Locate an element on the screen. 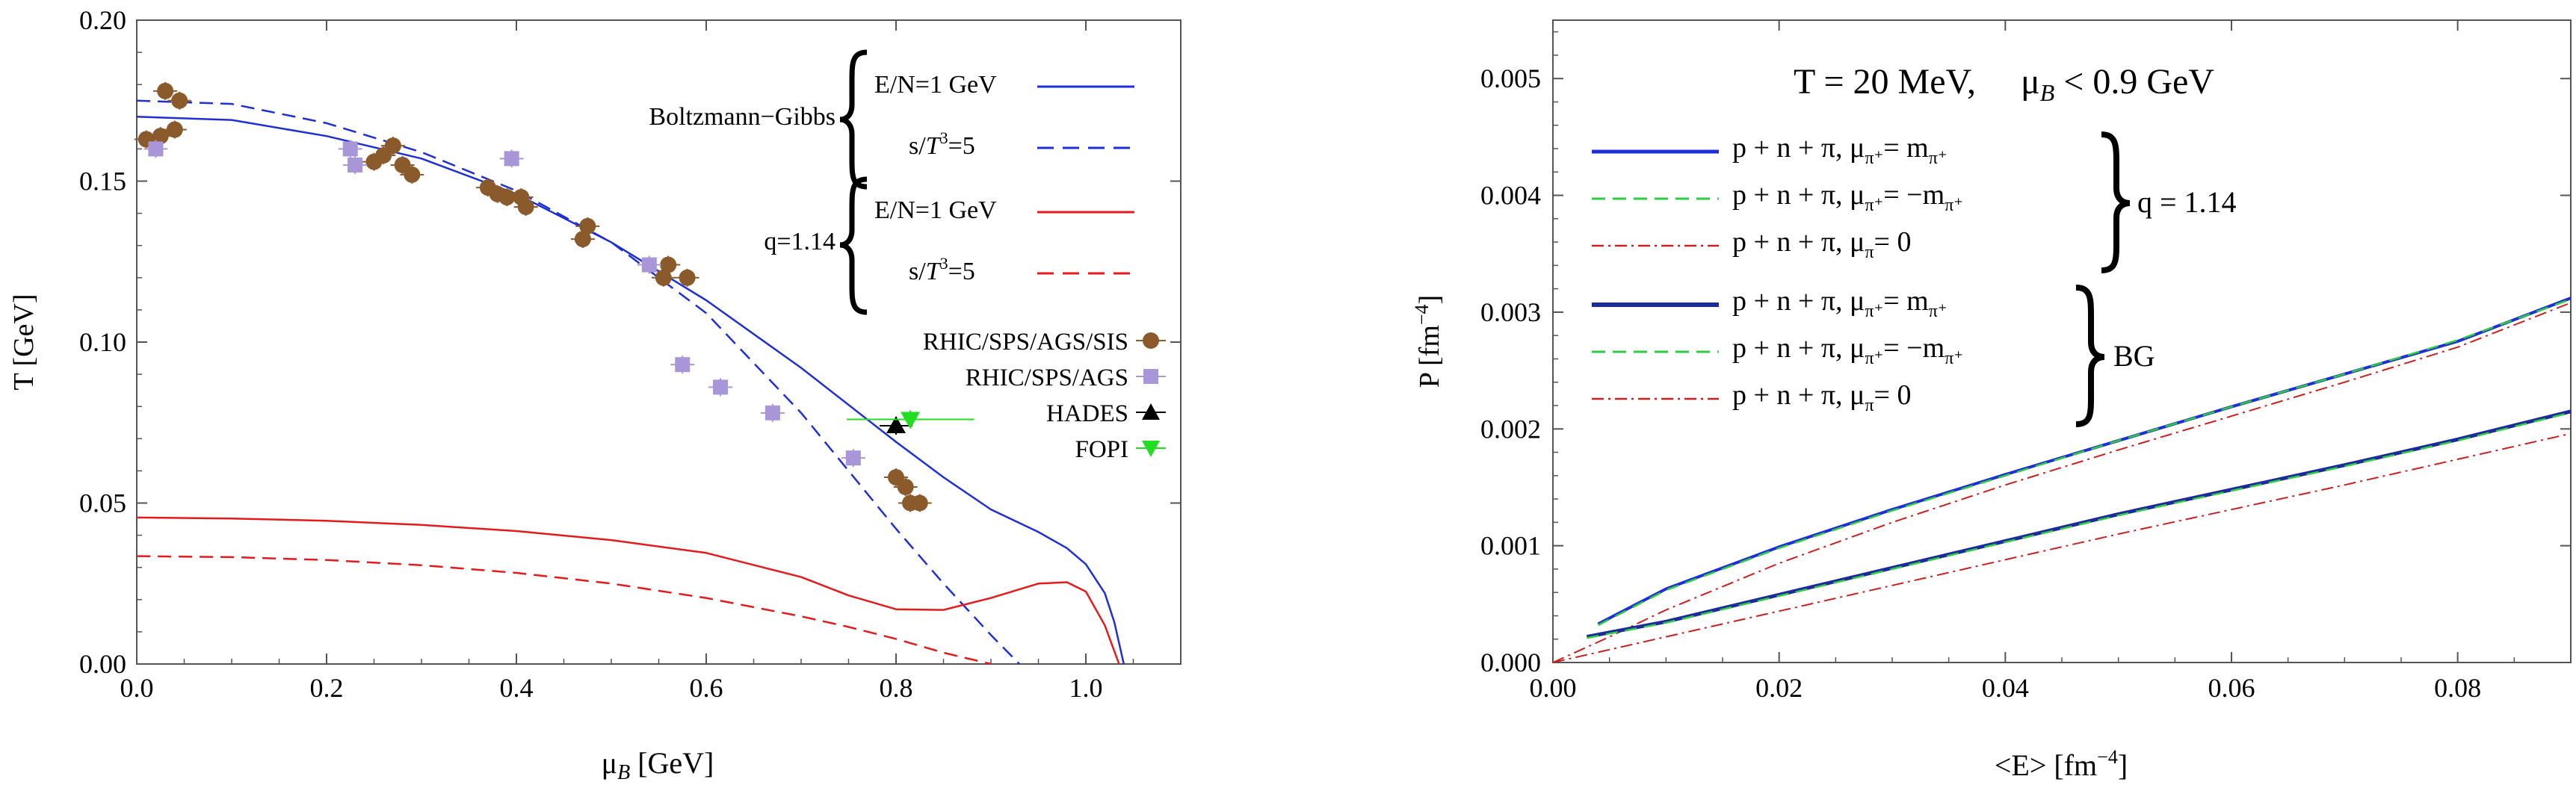 Image resolution: width=2576 pixels, height=785 pixels. right-xtick-label: 0.00 is located at coordinates (1554, 688).